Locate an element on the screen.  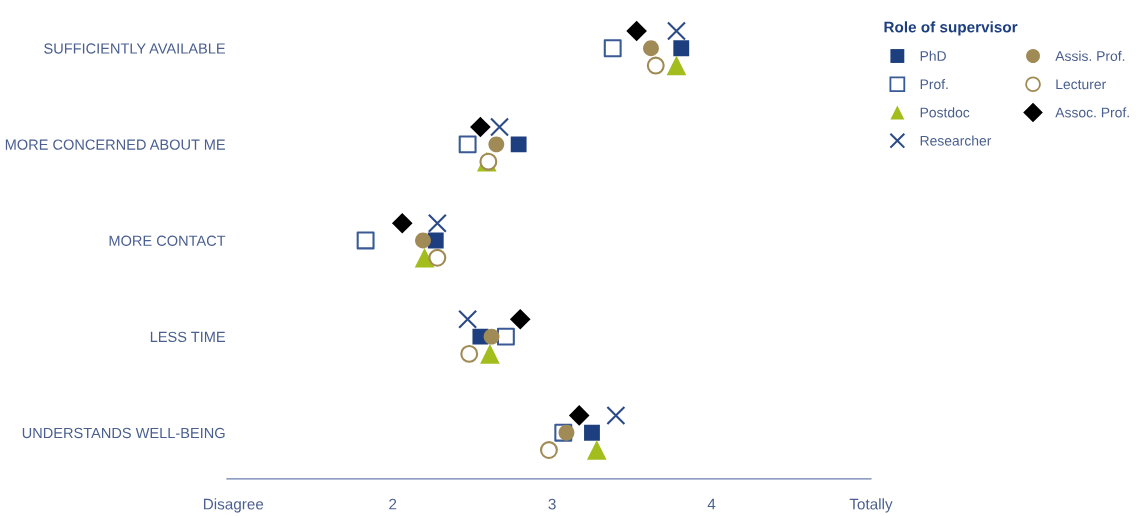
x-tick-label: 4 is located at coordinates (711, 504).